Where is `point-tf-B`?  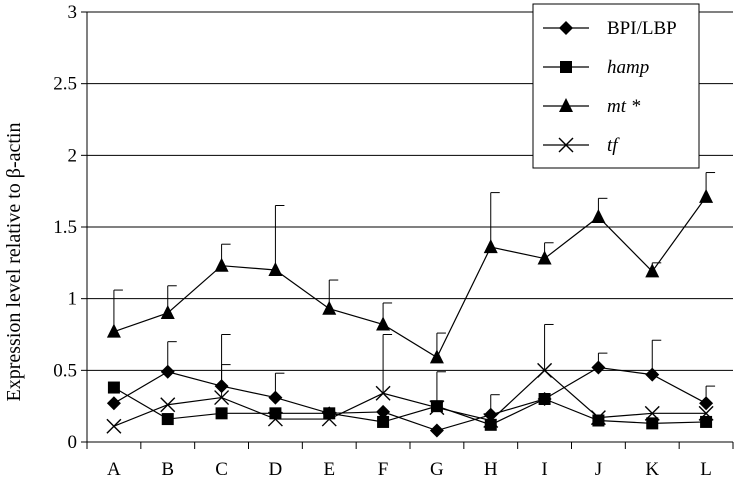
point-tf-B is located at coordinates (168, 405).